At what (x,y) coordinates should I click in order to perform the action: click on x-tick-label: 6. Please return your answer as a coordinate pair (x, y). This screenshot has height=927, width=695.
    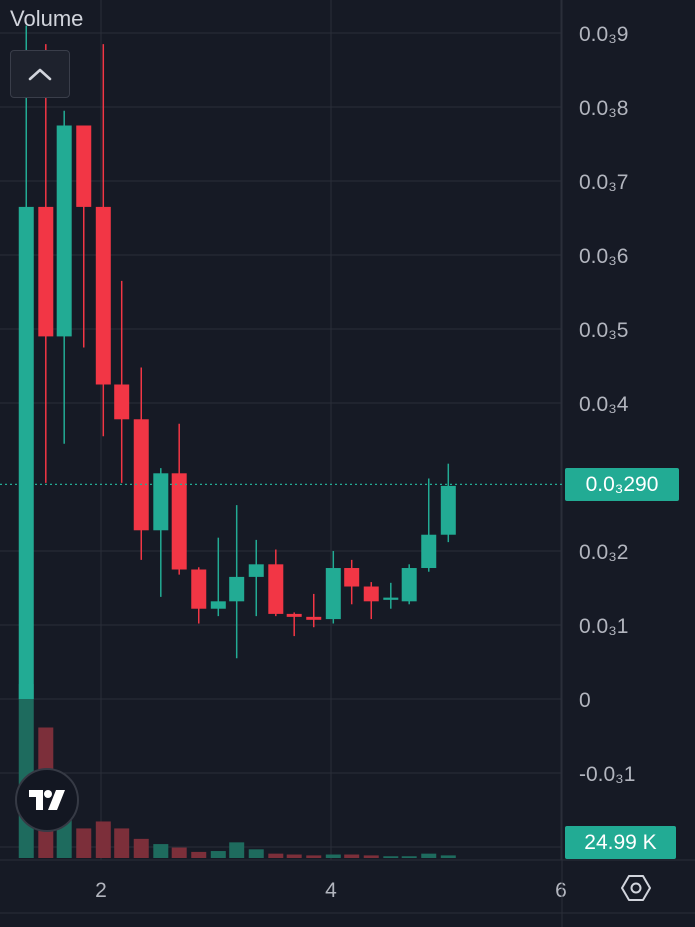
    Looking at the image, I should click on (561, 890).